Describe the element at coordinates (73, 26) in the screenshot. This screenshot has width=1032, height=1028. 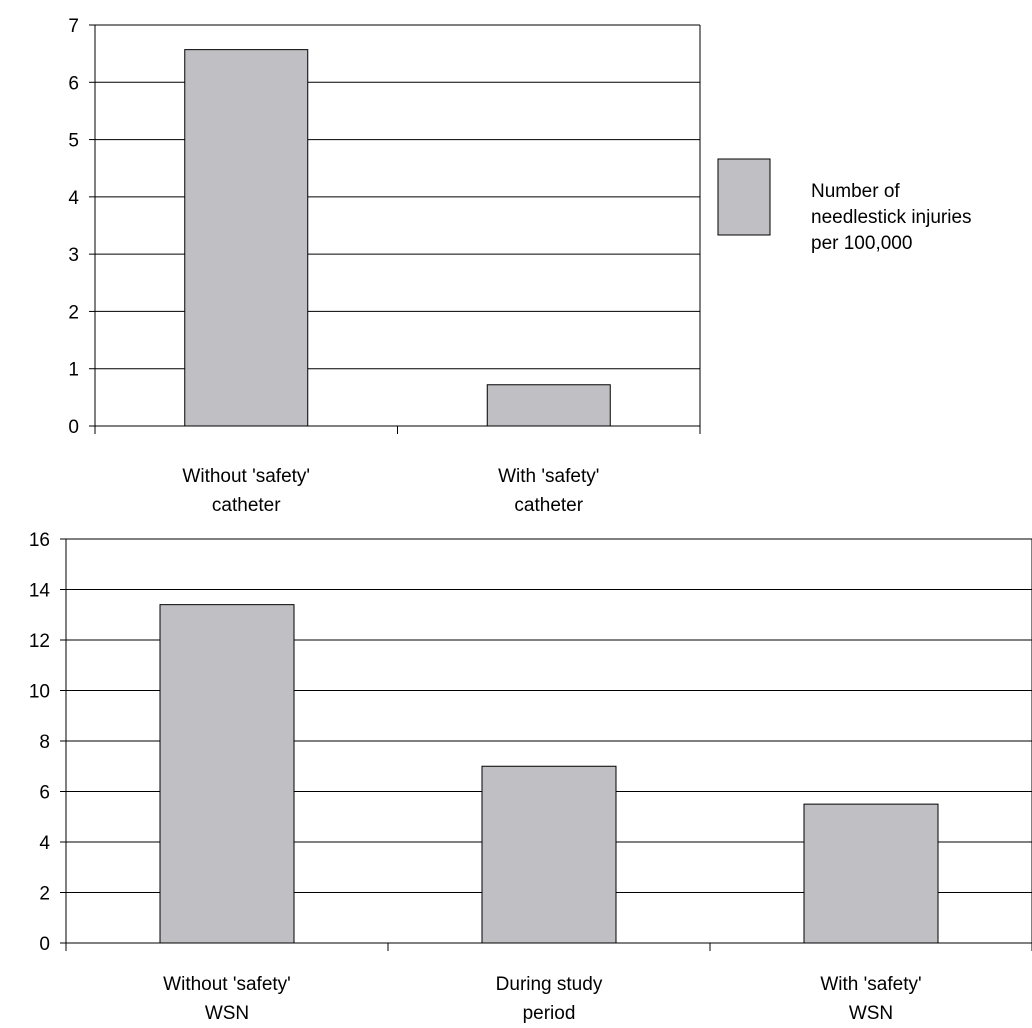
I see `y-tick-label: 7` at that location.